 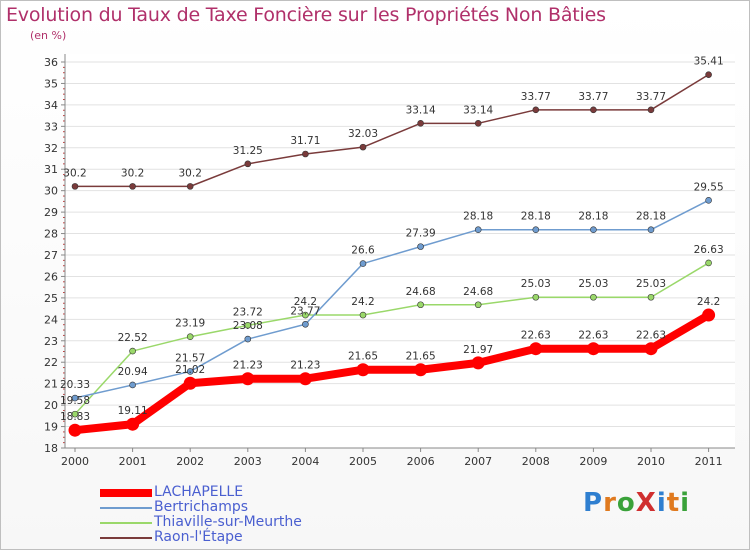 I want to click on data-label: 23.77, so click(x=305, y=311).